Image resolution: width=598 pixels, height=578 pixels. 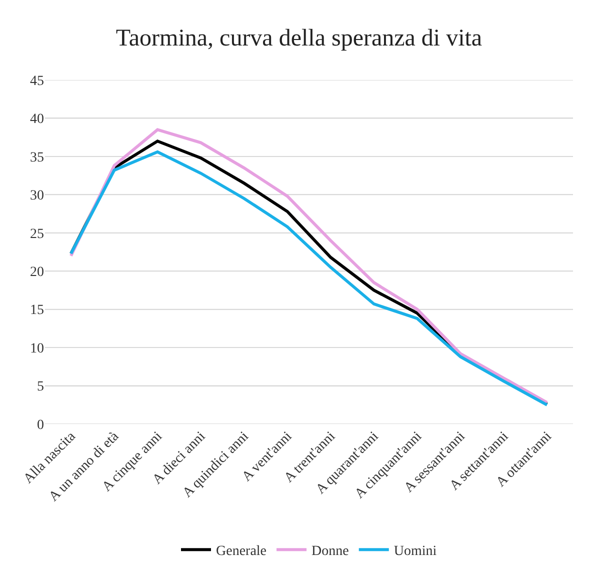 What do you see at coordinates (37, 348) in the screenshot?
I see `y-tick-label: 10` at bounding box center [37, 348].